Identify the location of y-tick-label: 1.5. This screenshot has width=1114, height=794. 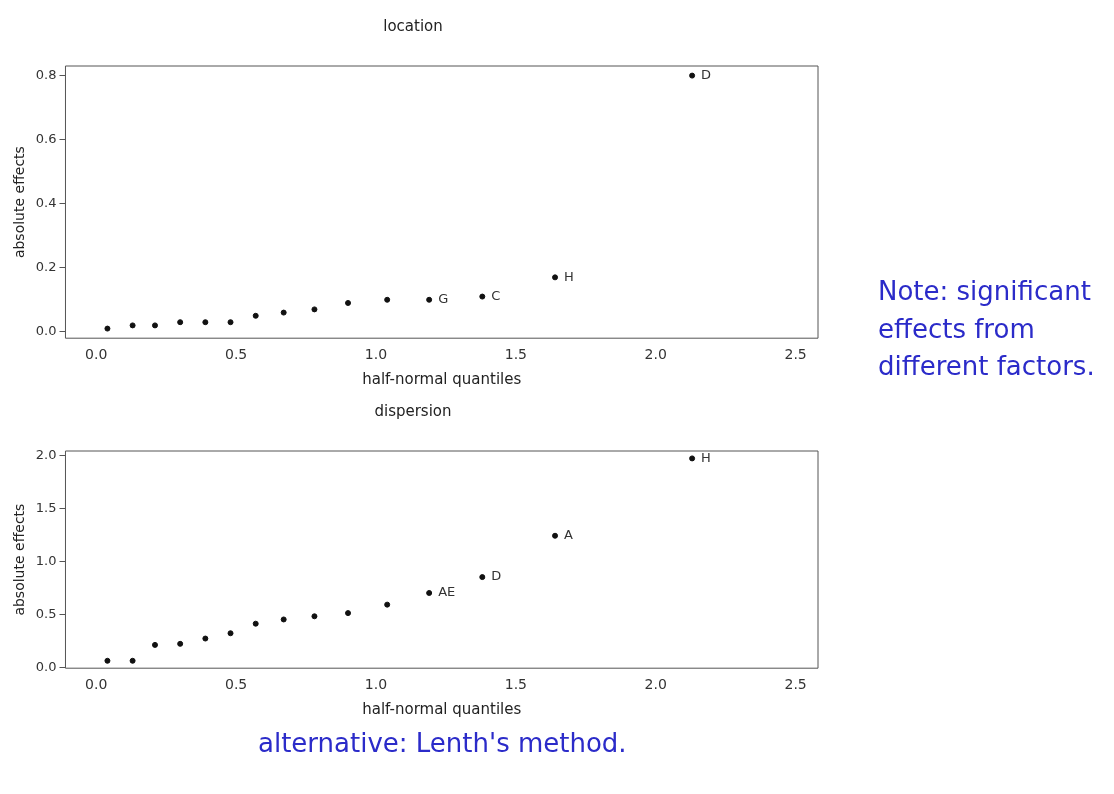
(46, 507).